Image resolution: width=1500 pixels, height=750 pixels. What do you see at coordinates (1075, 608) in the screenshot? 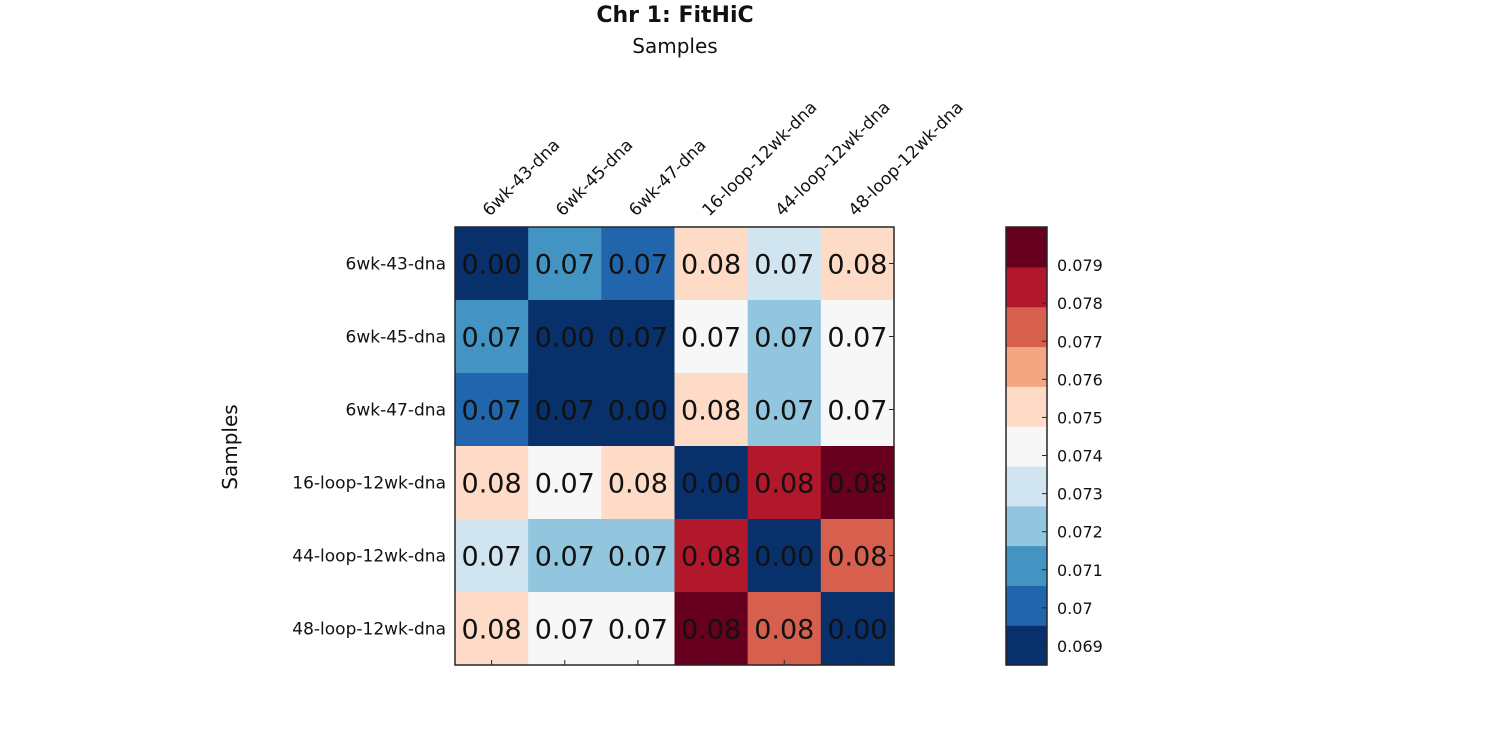
I see `colorbar-tick-label: 0.07` at bounding box center [1075, 608].